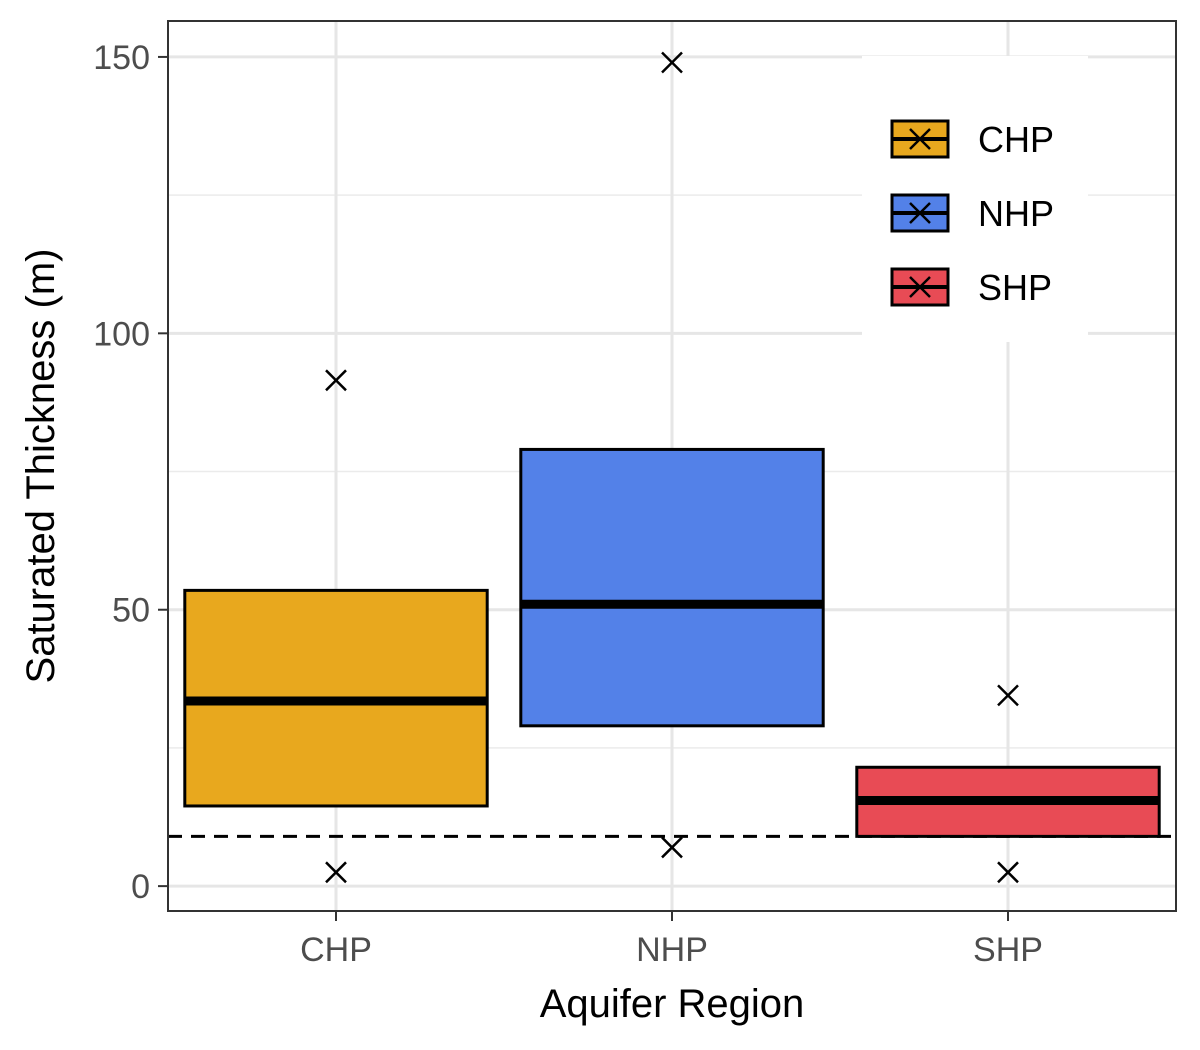 Image resolution: width=1200 pixels, height=1050 pixels. I want to click on y-tick-label: 0, so click(140, 887).